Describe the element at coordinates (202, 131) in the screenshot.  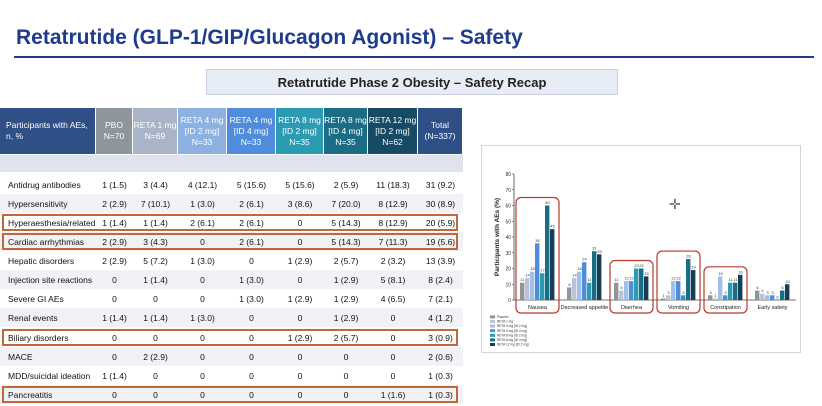
I see `column-header: RETA 4 mg [ID 2 mg] N=33` at that location.